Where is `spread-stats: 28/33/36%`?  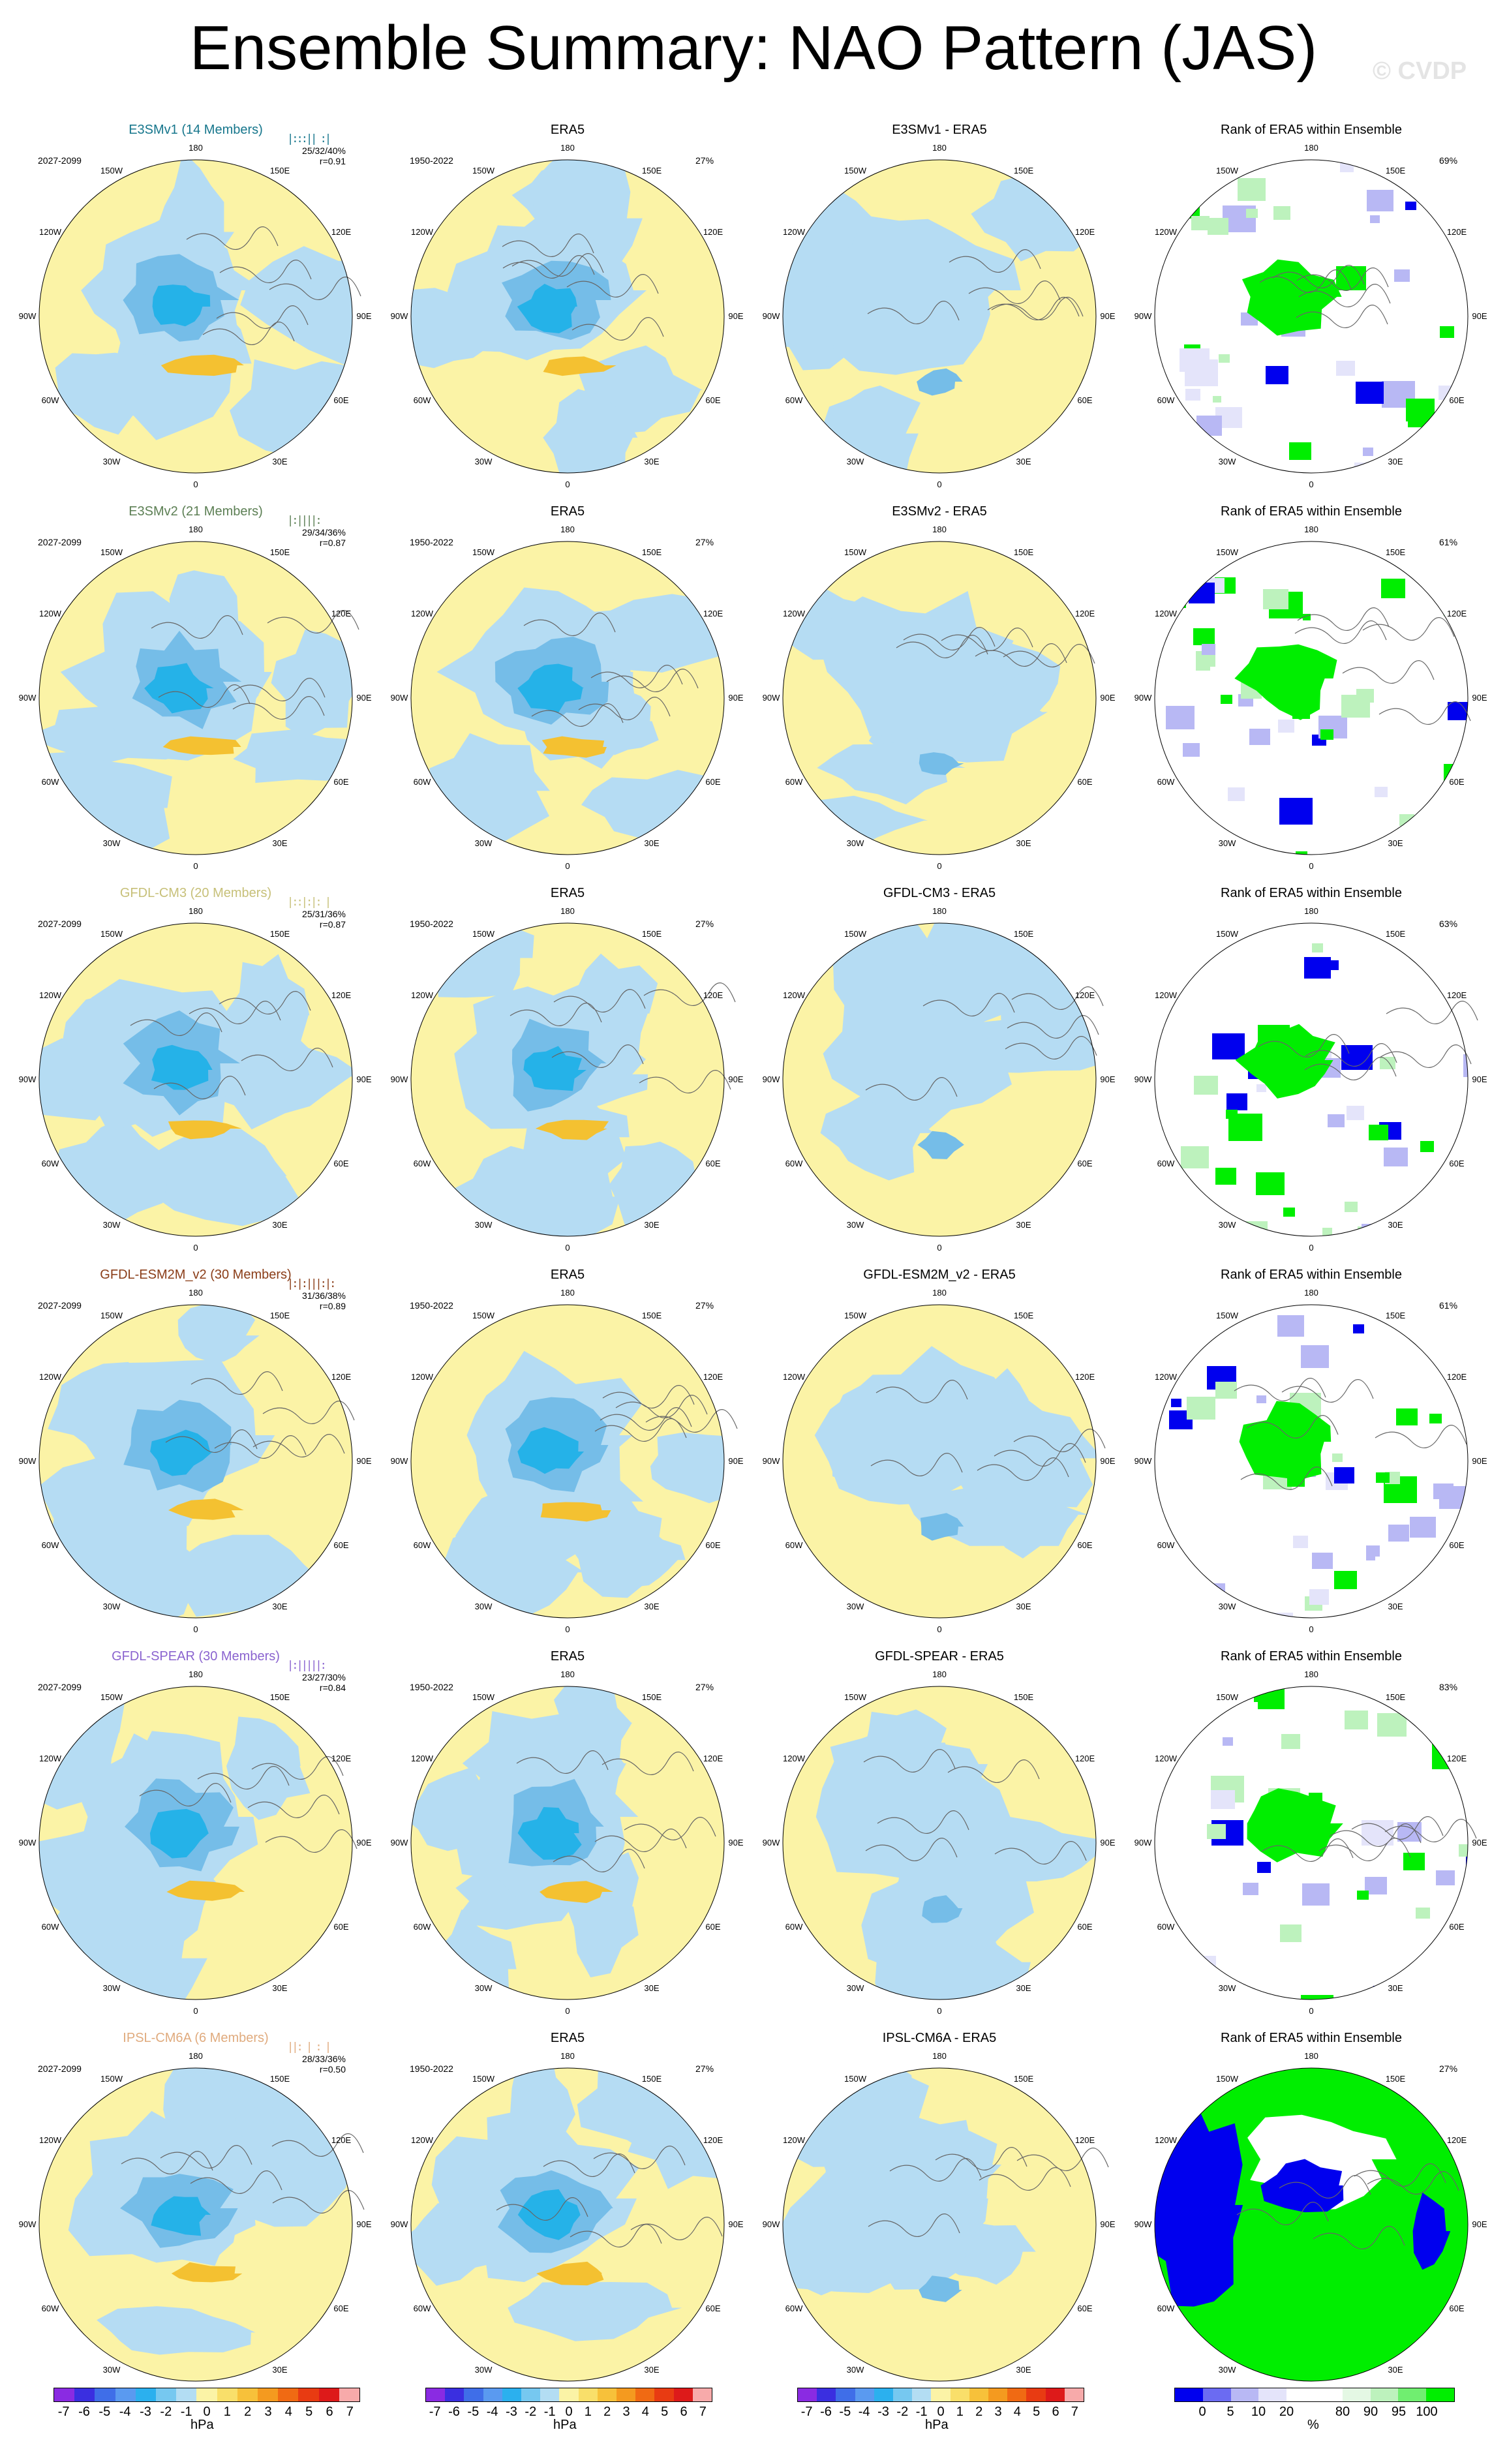 spread-stats: 28/33/36% is located at coordinates (324, 2059).